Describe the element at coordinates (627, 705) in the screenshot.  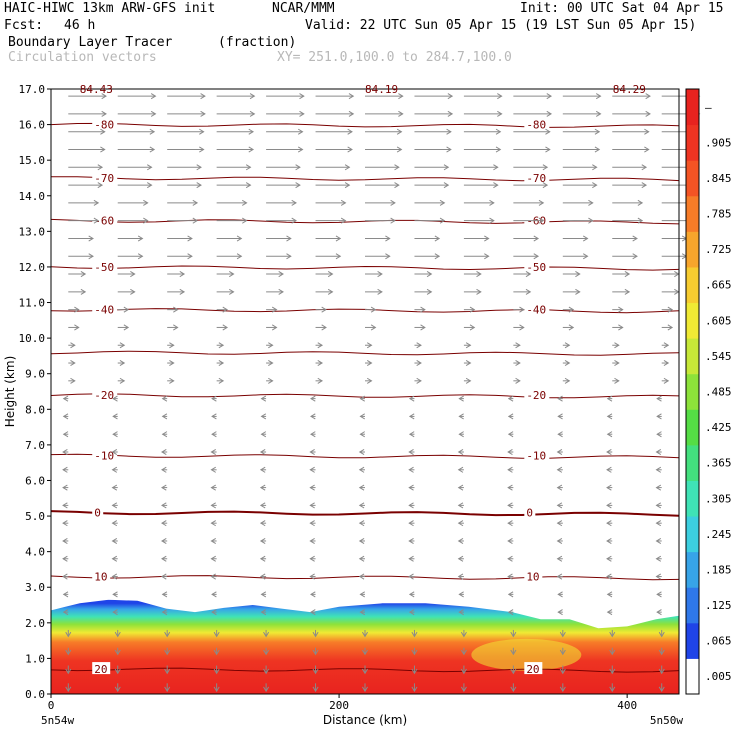
I see `x-tick-label: 400` at that location.